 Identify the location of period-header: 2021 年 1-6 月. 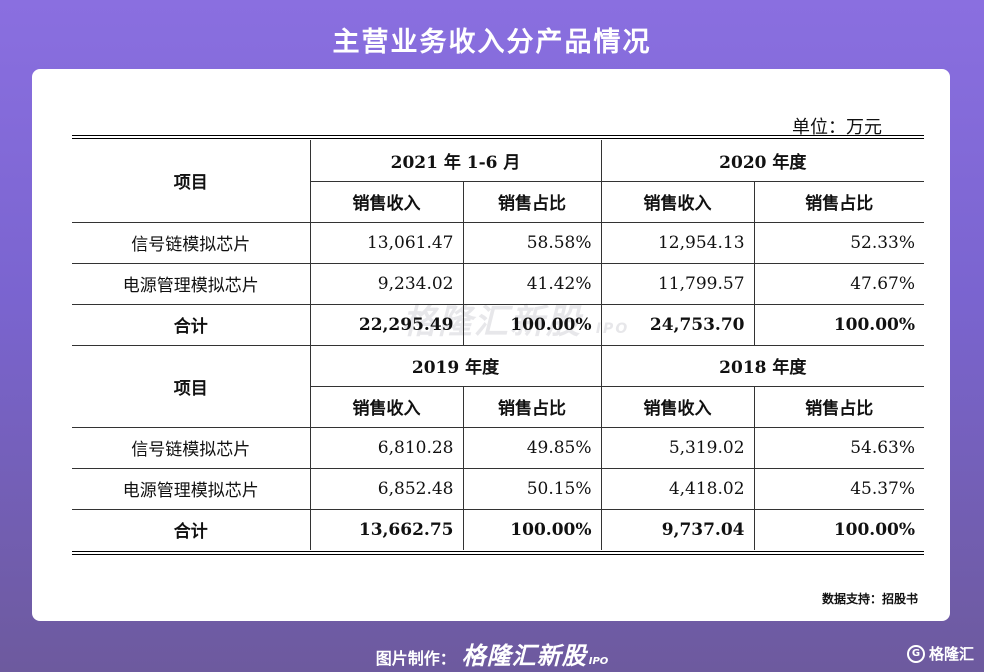
(455, 161).